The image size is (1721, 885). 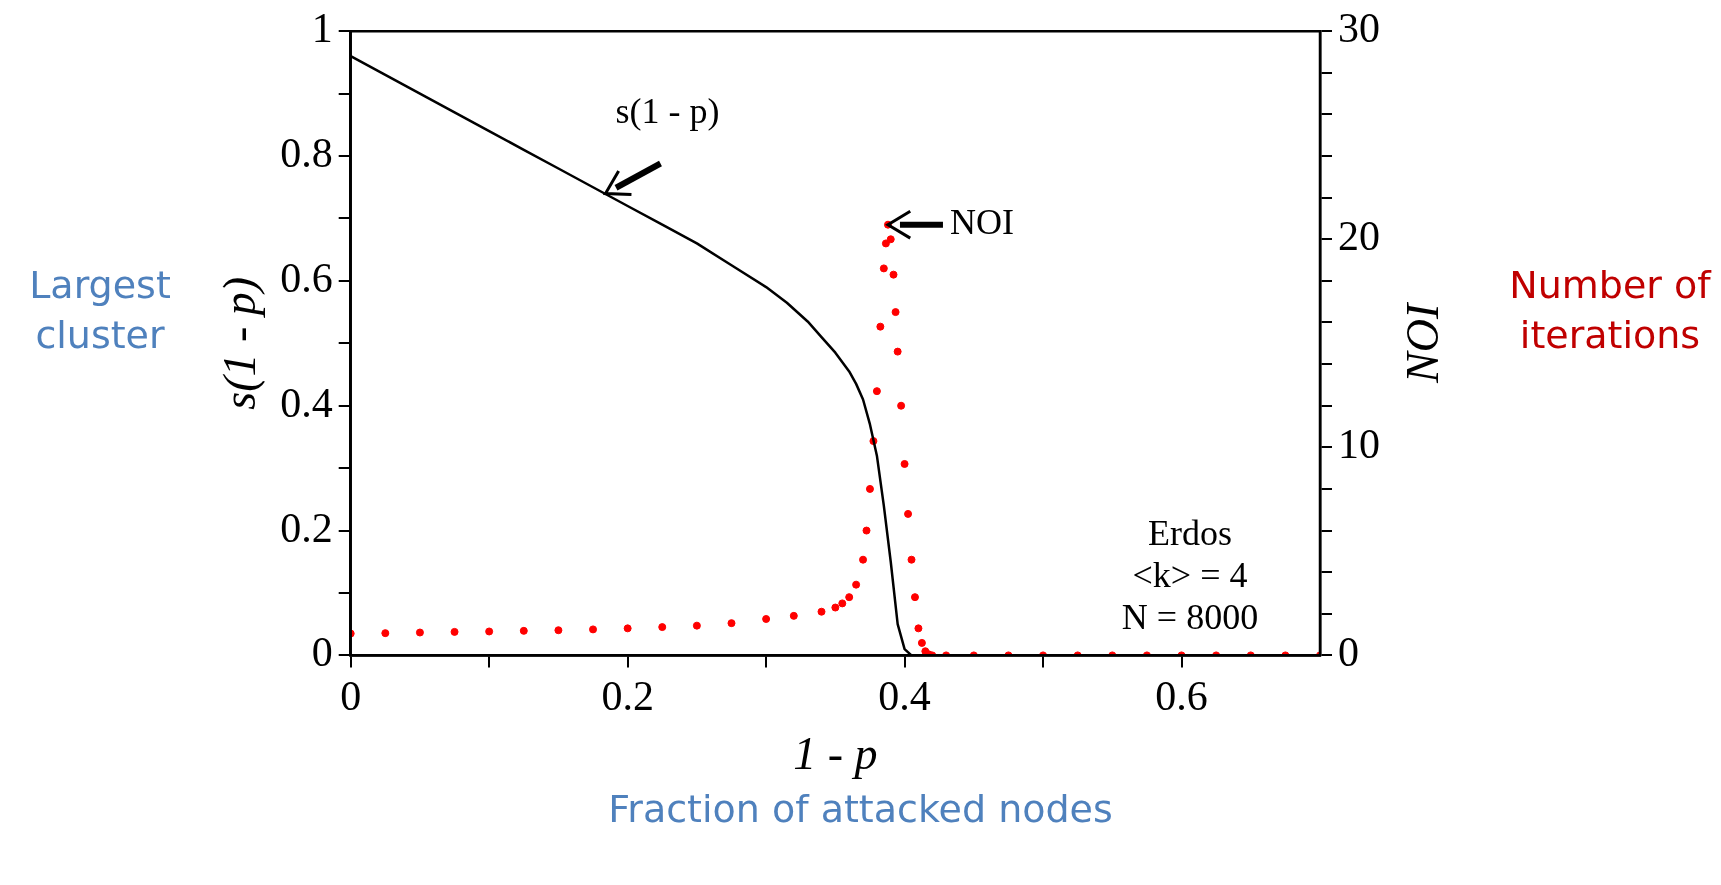 I want to click on y2-tick-label: 20, so click(x=1359, y=236).